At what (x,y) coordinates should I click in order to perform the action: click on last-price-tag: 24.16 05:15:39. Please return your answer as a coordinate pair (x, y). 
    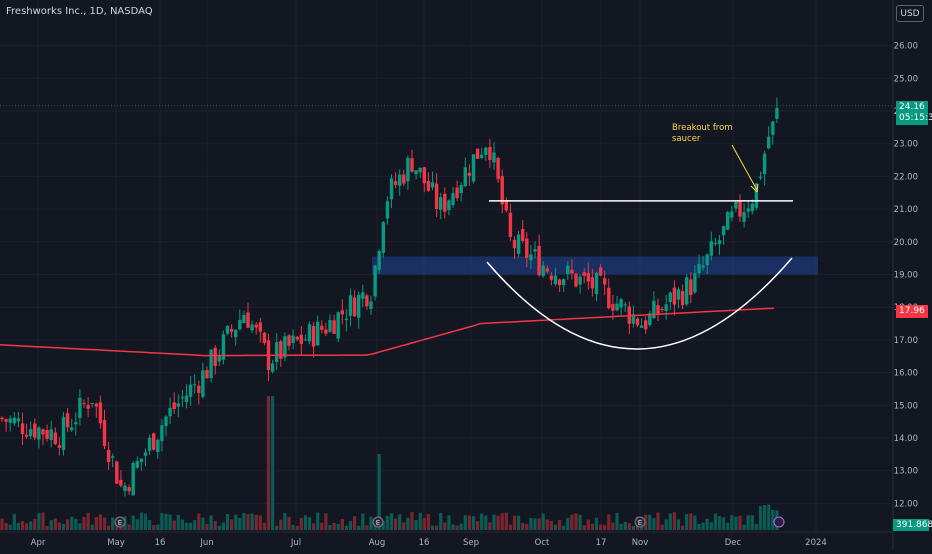
    Looking at the image, I should click on (914, 113).